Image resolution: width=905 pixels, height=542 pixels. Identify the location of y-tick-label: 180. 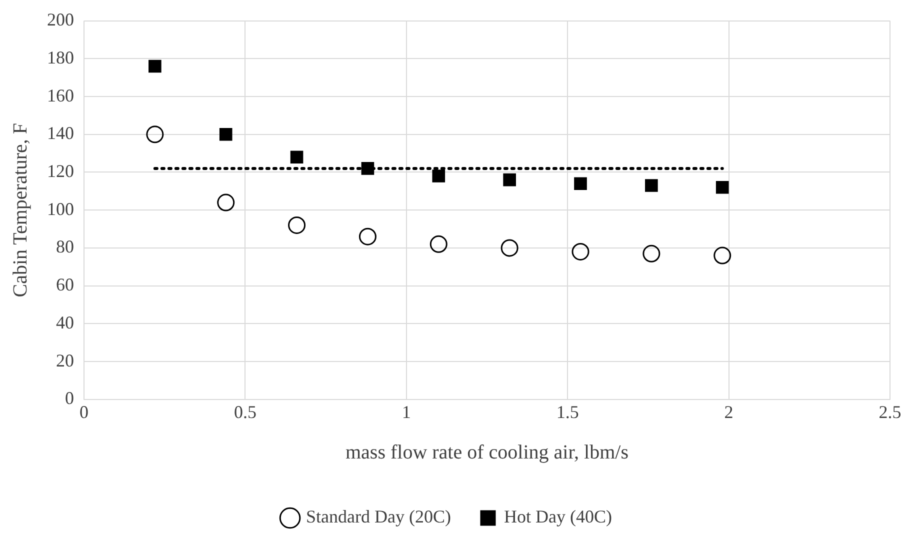
(60, 57).